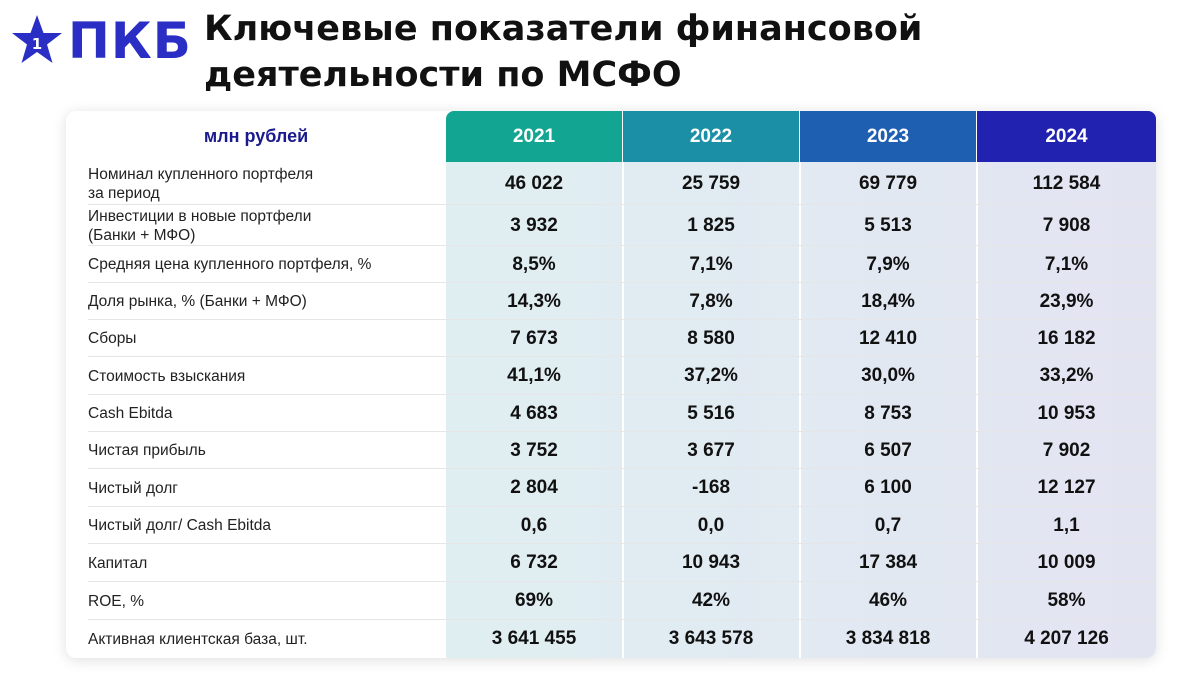 Image resolution: width=1200 pixels, height=683 pixels. Describe the element at coordinates (888, 183) in the screenshot. I see `value-cell-2023: 69 779` at that location.